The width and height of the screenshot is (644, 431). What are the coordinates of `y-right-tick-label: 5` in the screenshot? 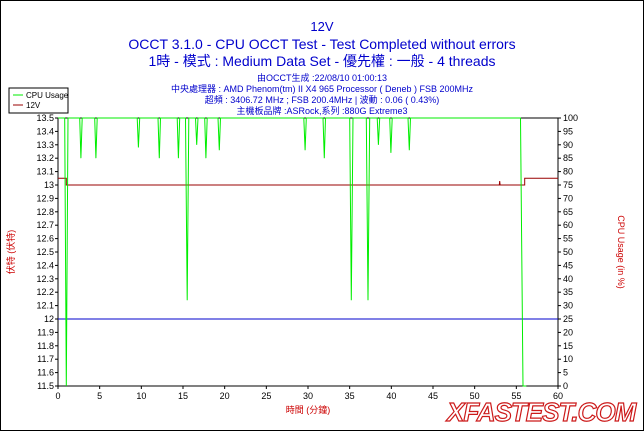 It's located at (565, 373).